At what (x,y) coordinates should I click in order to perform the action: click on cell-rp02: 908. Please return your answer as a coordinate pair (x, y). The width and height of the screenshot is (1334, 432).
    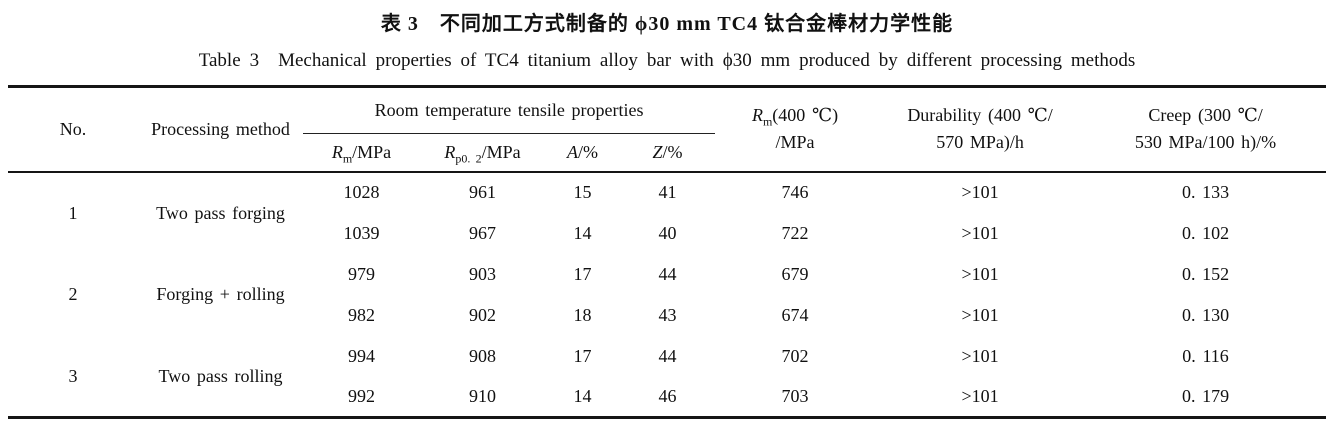
    Looking at the image, I should click on (482, 355).